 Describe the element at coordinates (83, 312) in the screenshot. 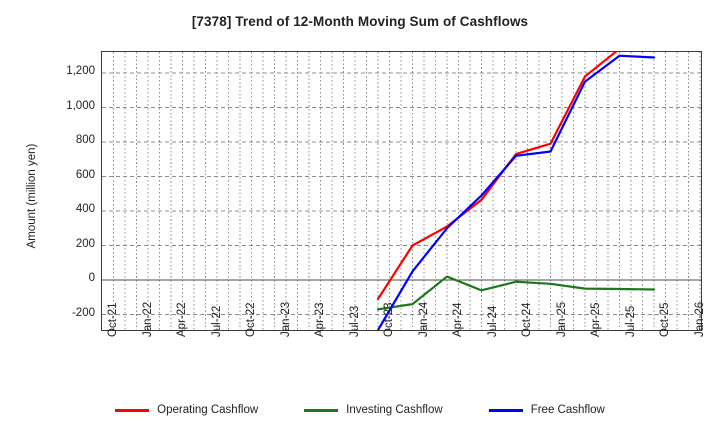

I see `y-tick-text: -200` at that location.